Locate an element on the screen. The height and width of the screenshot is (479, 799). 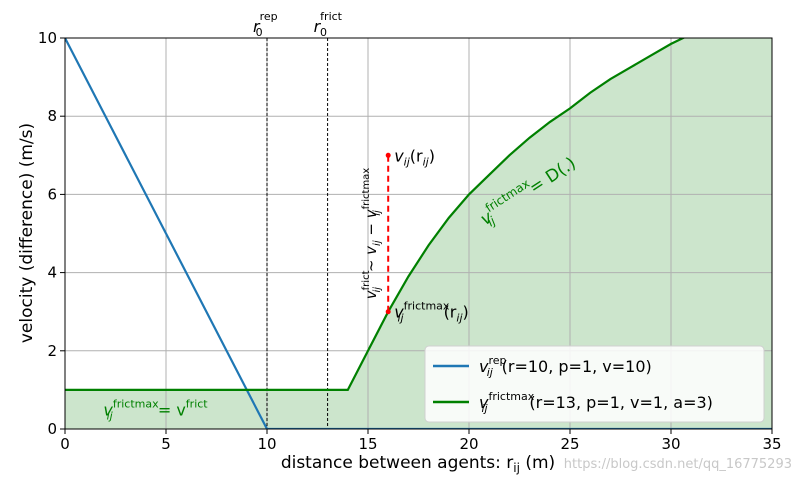
y-tick-label: 8 is located at coordinates (52, 116).